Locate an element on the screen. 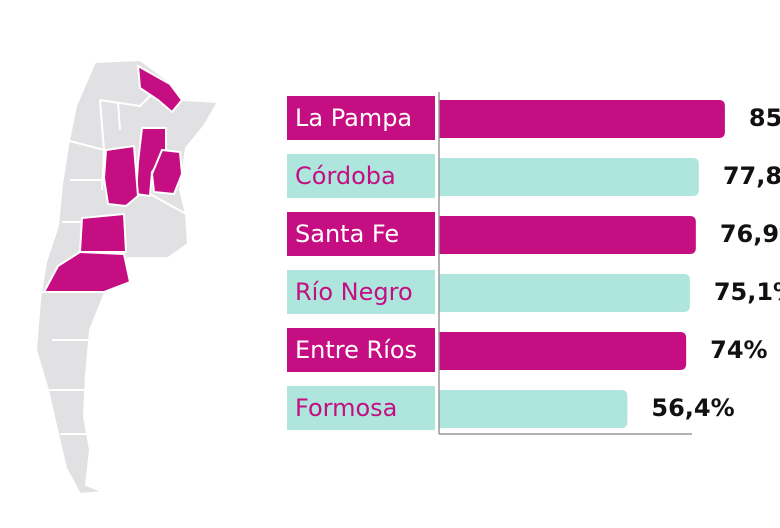 The width and height of the screenshot is (780, 528). bar-cordoba is located at coordinates (569, 177).